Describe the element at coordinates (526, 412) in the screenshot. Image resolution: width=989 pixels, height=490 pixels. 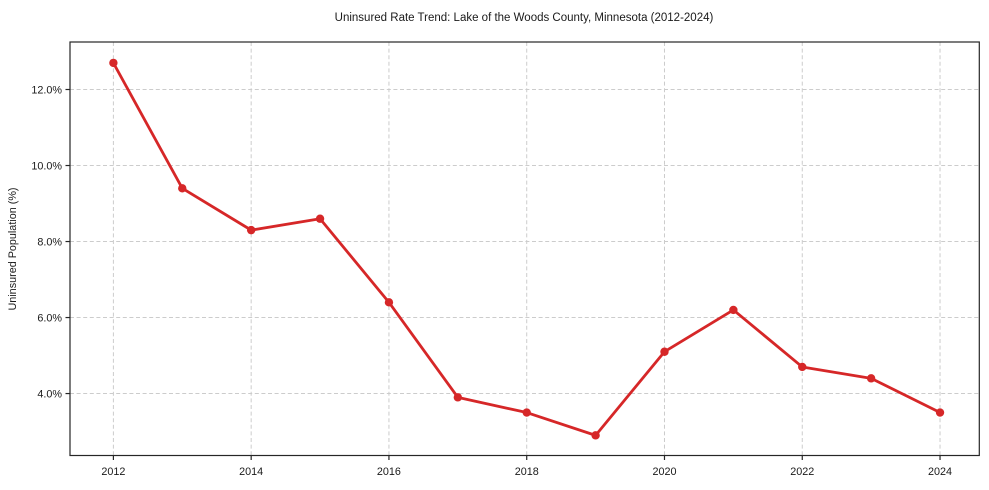
I see `data-point-2018` at that location.